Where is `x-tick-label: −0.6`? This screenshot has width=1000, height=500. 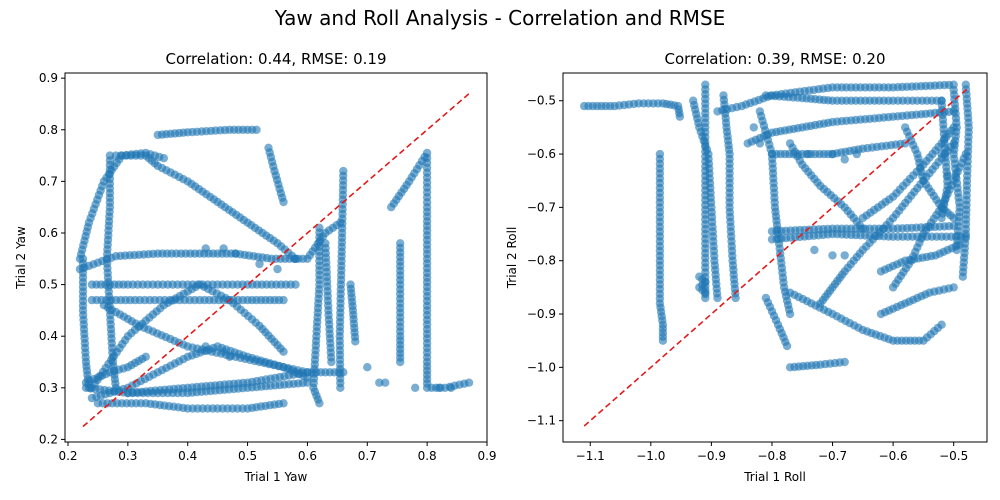 x-tick-label: −0.6 is located at coordinates (893, 456).